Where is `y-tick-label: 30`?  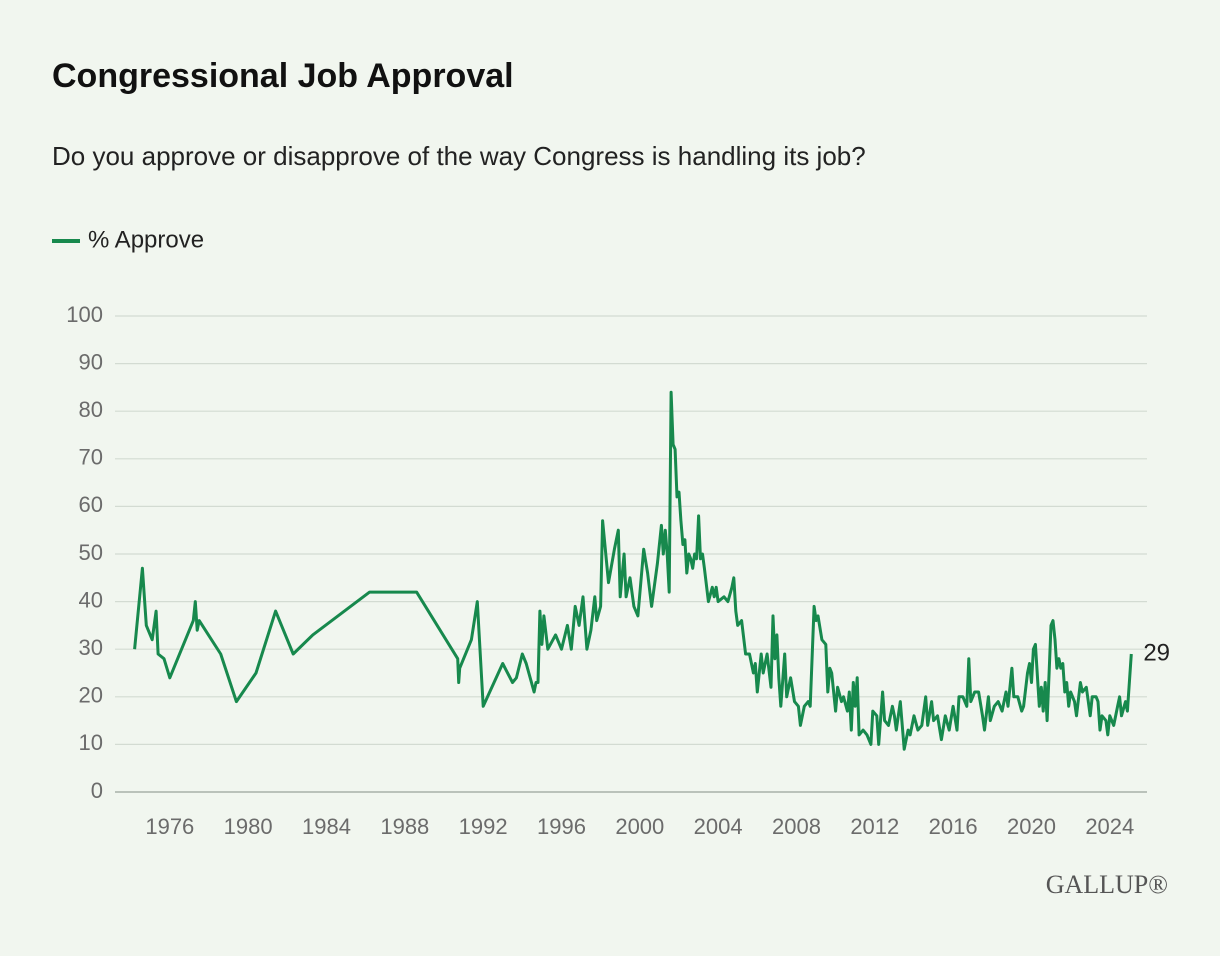
y-tick-label: 30 is located at coordinates (91, 647).